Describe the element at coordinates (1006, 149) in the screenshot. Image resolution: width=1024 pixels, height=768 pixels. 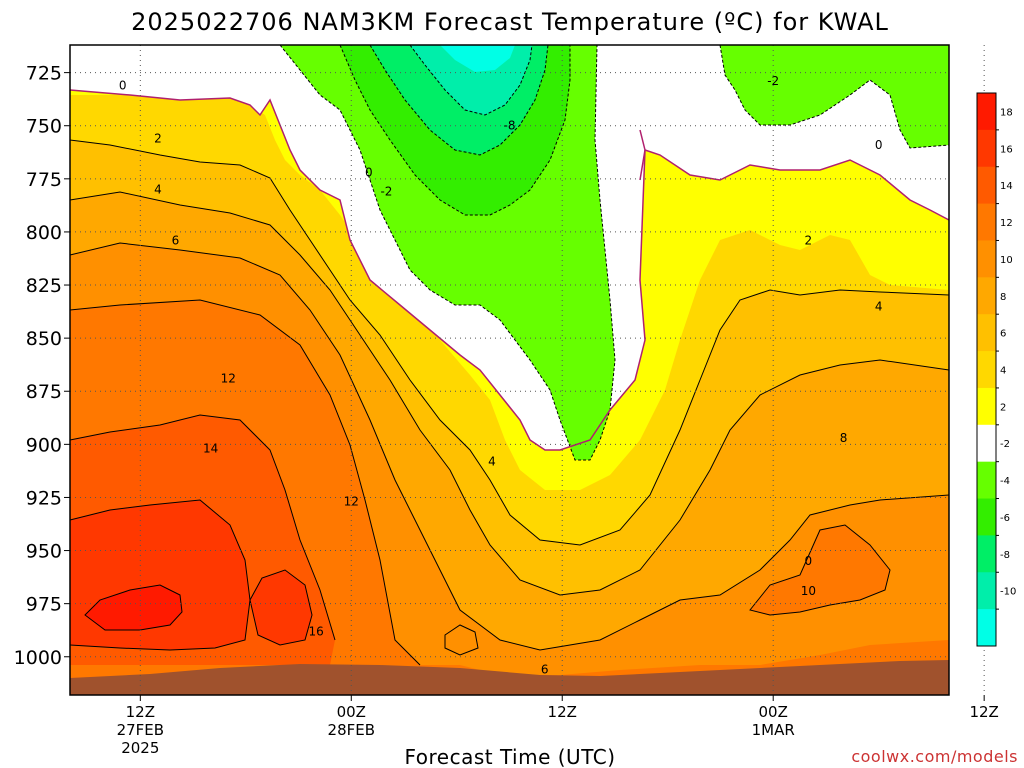
I see `colorbar-tick-label: 16` at that location.